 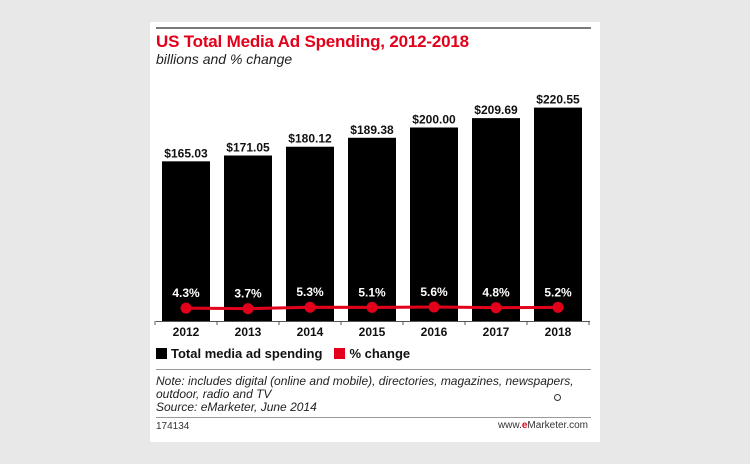 What do you see at coordinates (247, 353) in the screenshot?
I see `legend-label-spending: Total media ad spending` at bounding box center [247, 353].